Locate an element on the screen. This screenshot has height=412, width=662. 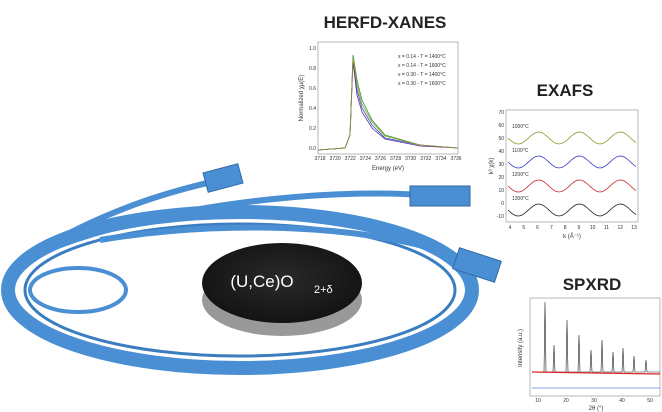
curve-label: 1200°C is located at coordinates (520, 175).